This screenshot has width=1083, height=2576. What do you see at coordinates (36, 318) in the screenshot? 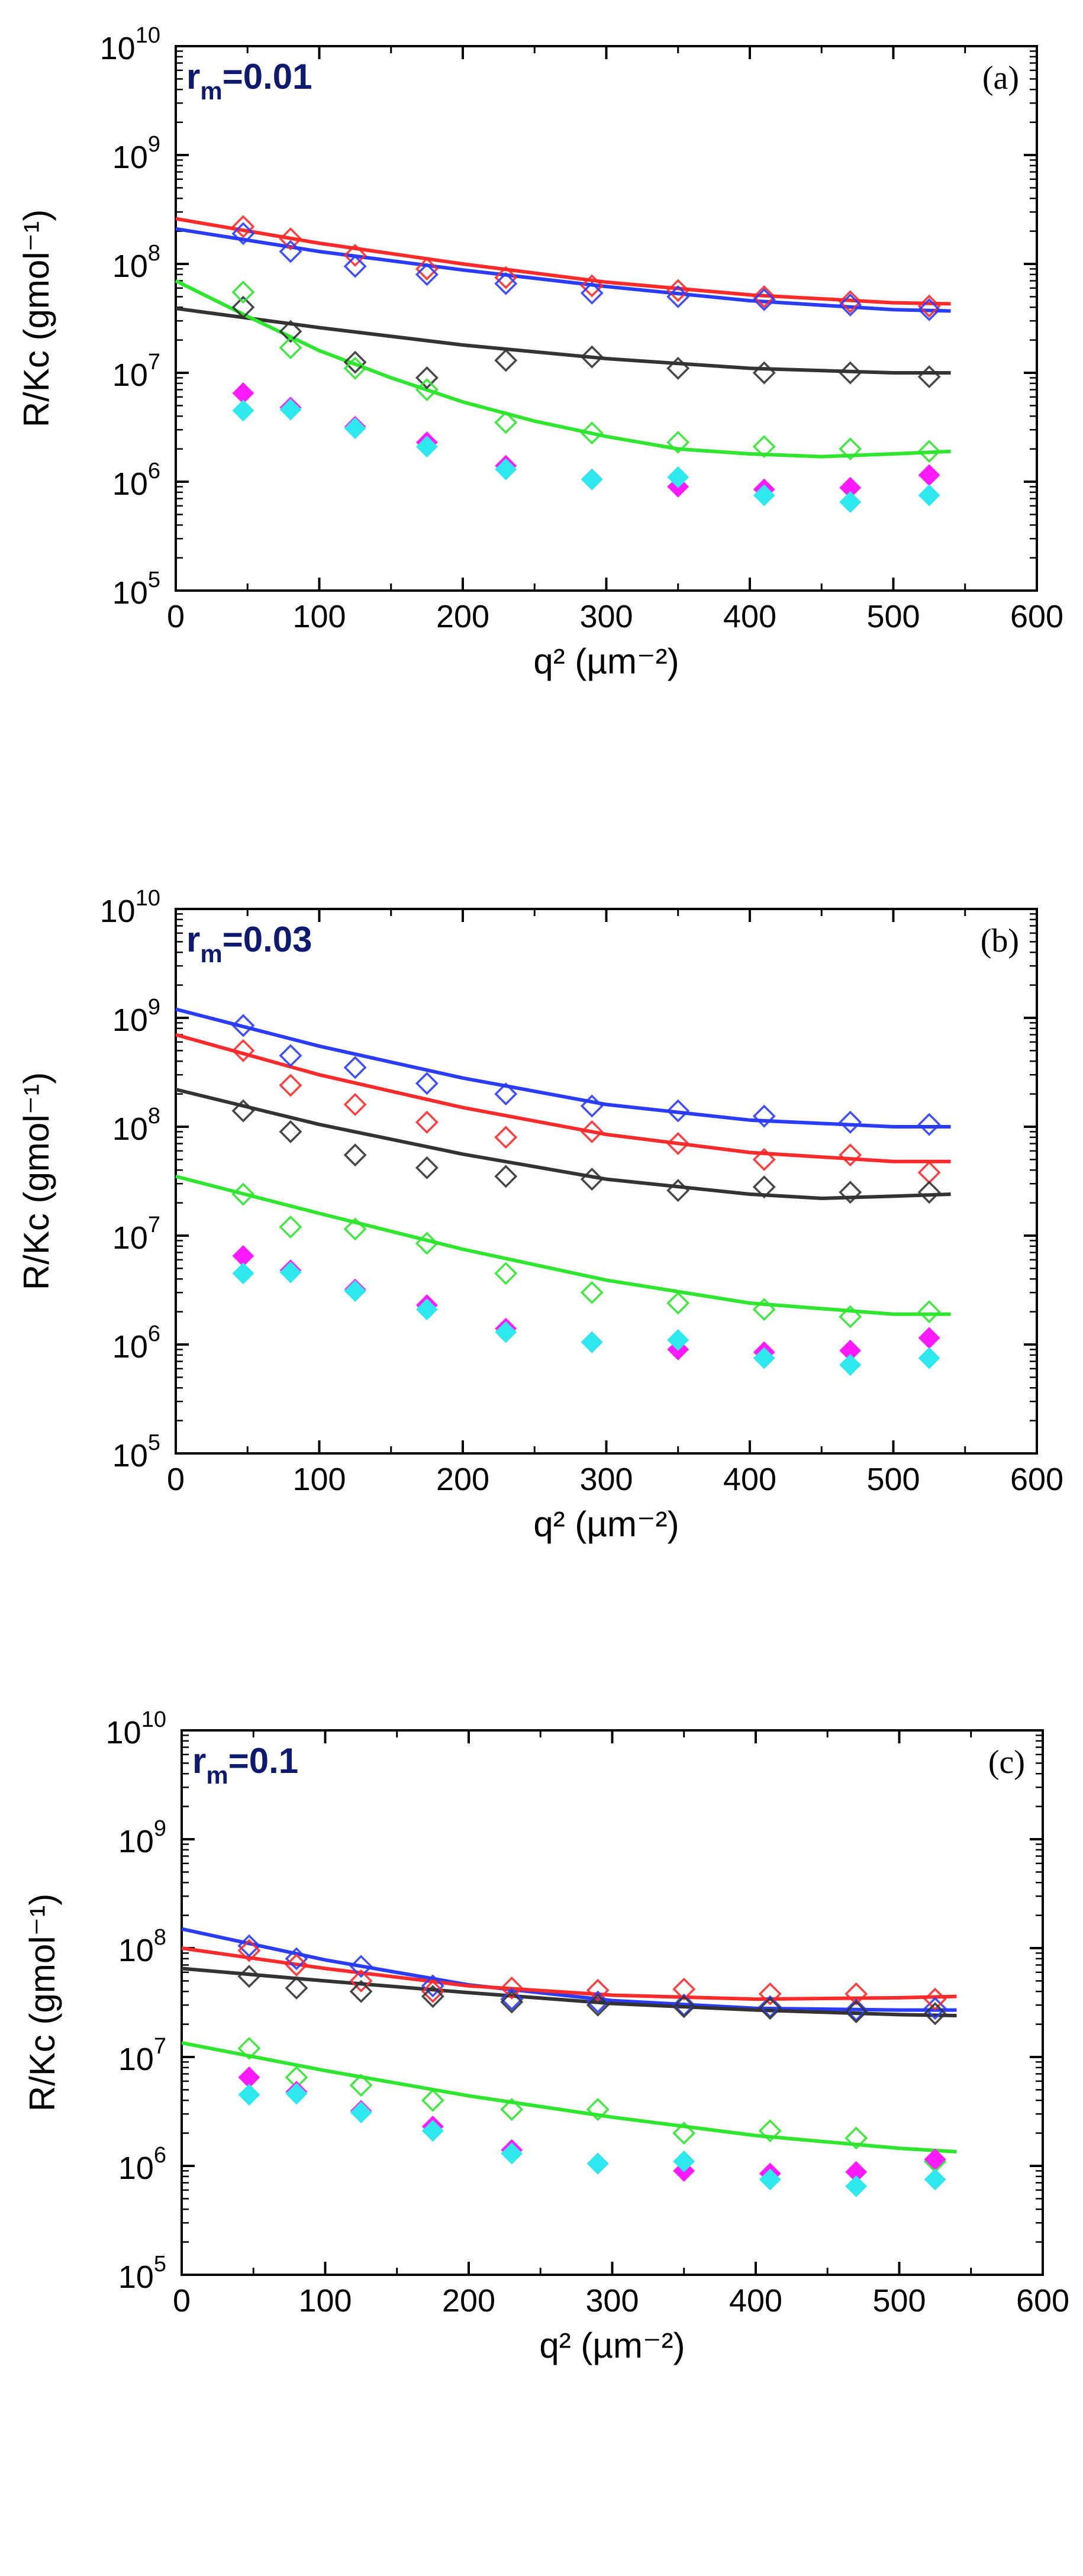
I see `y-axis-title: R/Kc (gmol⁻¹)` at bounding box center [36, 318].